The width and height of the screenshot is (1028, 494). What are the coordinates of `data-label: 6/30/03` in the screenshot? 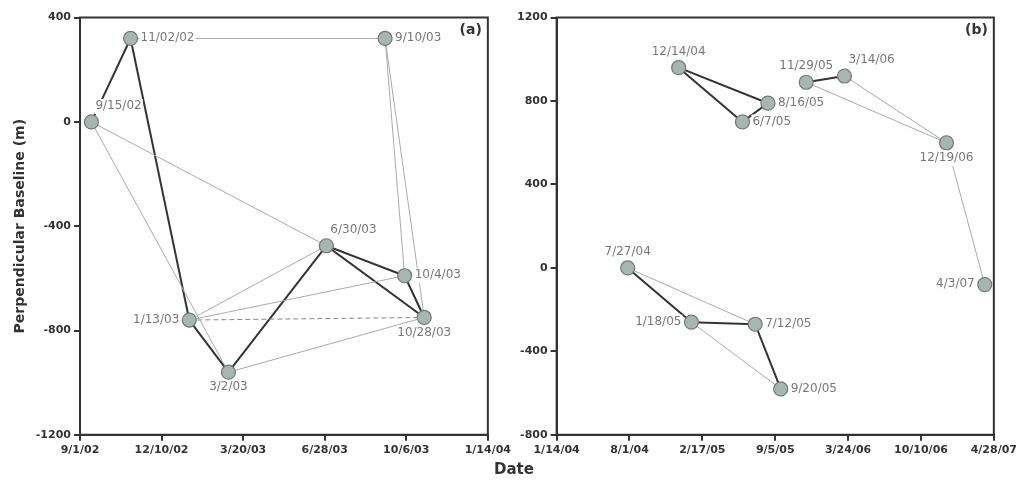 It's located at (353, 228).